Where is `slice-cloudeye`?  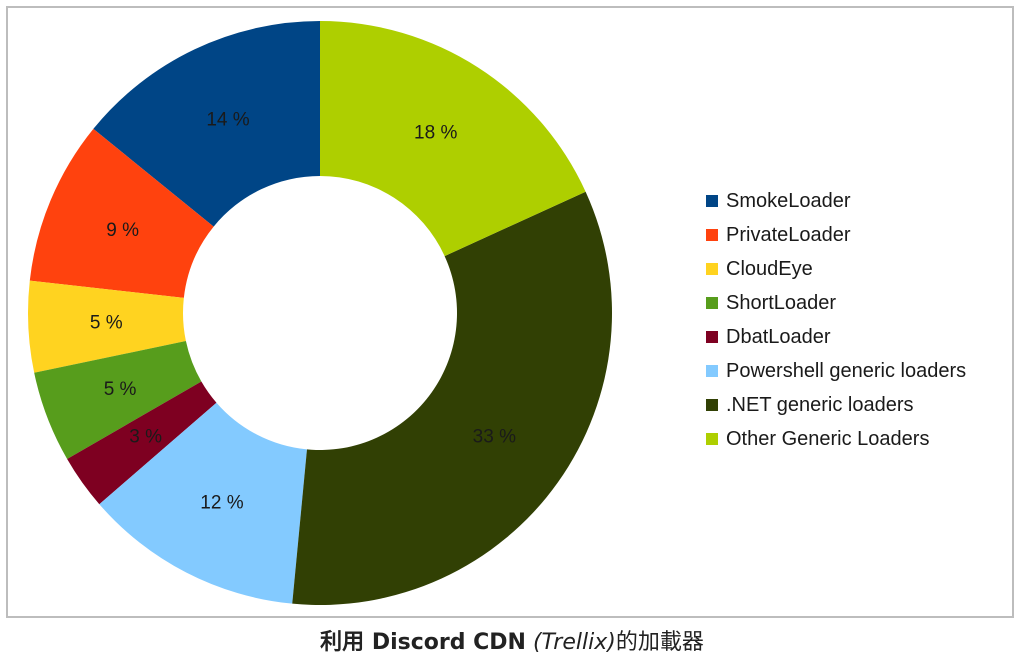 slice-cloudeye is located at coordinates (106, 326).